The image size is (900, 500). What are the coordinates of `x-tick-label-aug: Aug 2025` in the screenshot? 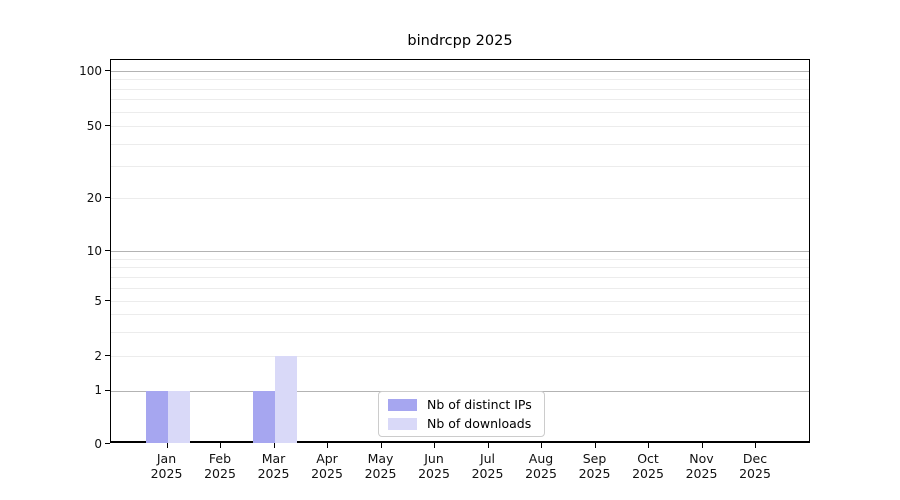 It's located at (541, 466).